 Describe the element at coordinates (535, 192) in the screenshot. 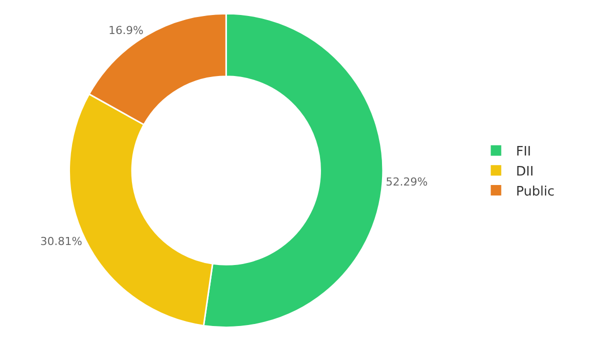

I see `legend-label: Public` at that location.